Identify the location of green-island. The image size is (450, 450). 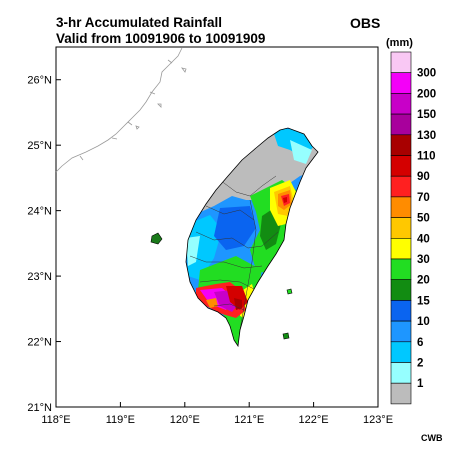
(289, 291).